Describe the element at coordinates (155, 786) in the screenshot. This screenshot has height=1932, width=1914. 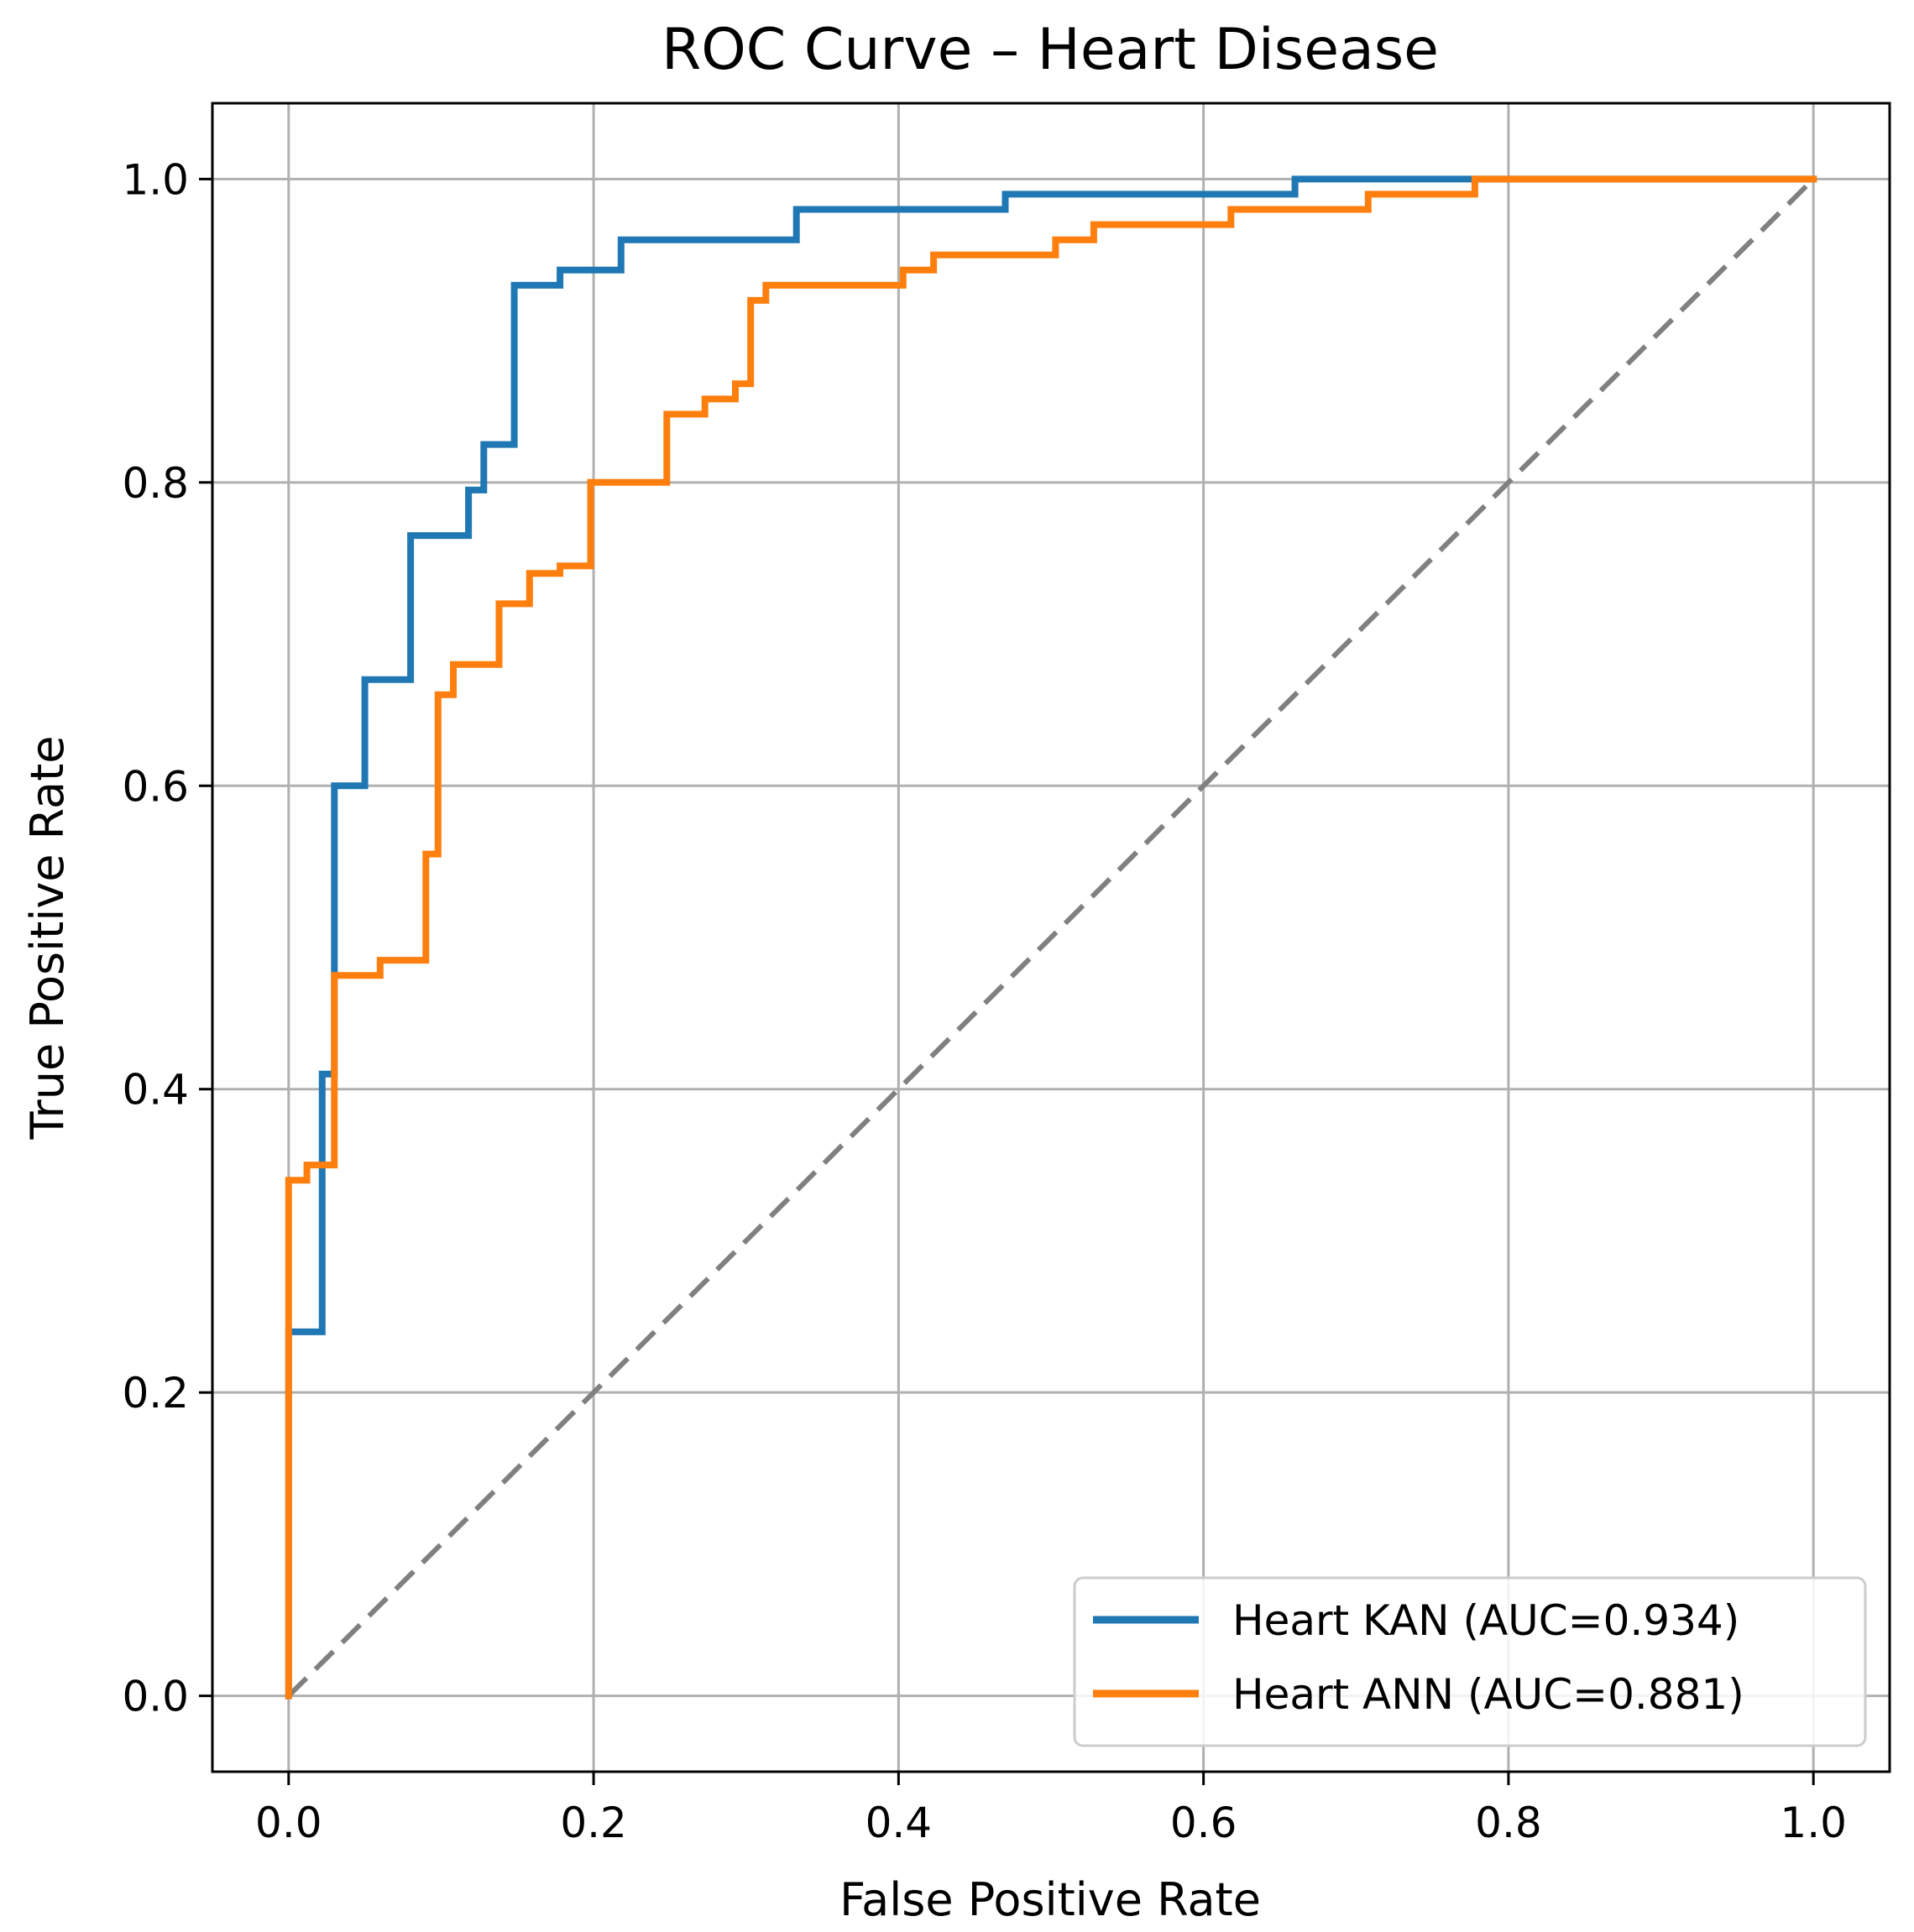
I see `y-tick-label-3: 0.6` at that location.